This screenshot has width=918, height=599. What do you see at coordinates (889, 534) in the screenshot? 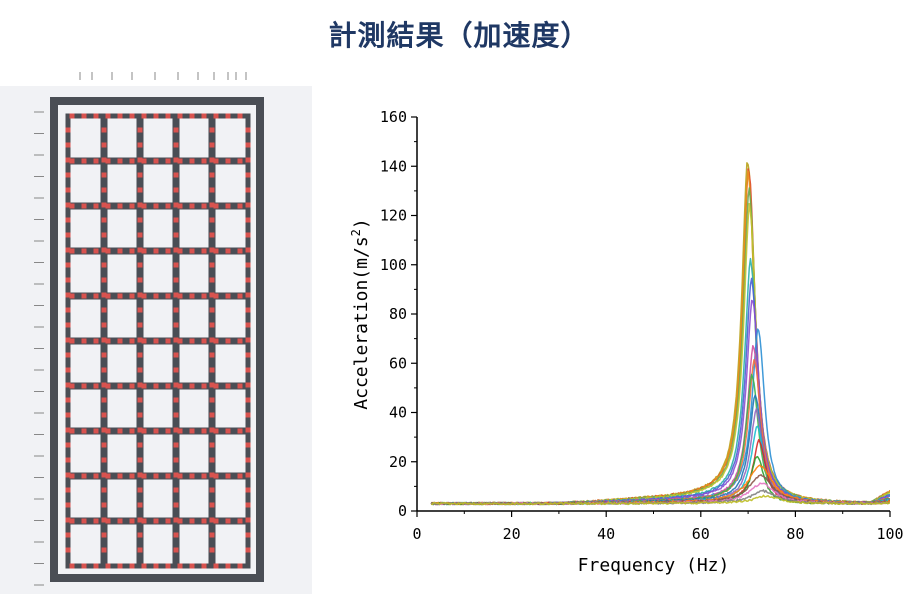
I see `x-tick-label: 100` at bounding box center [889, 534].